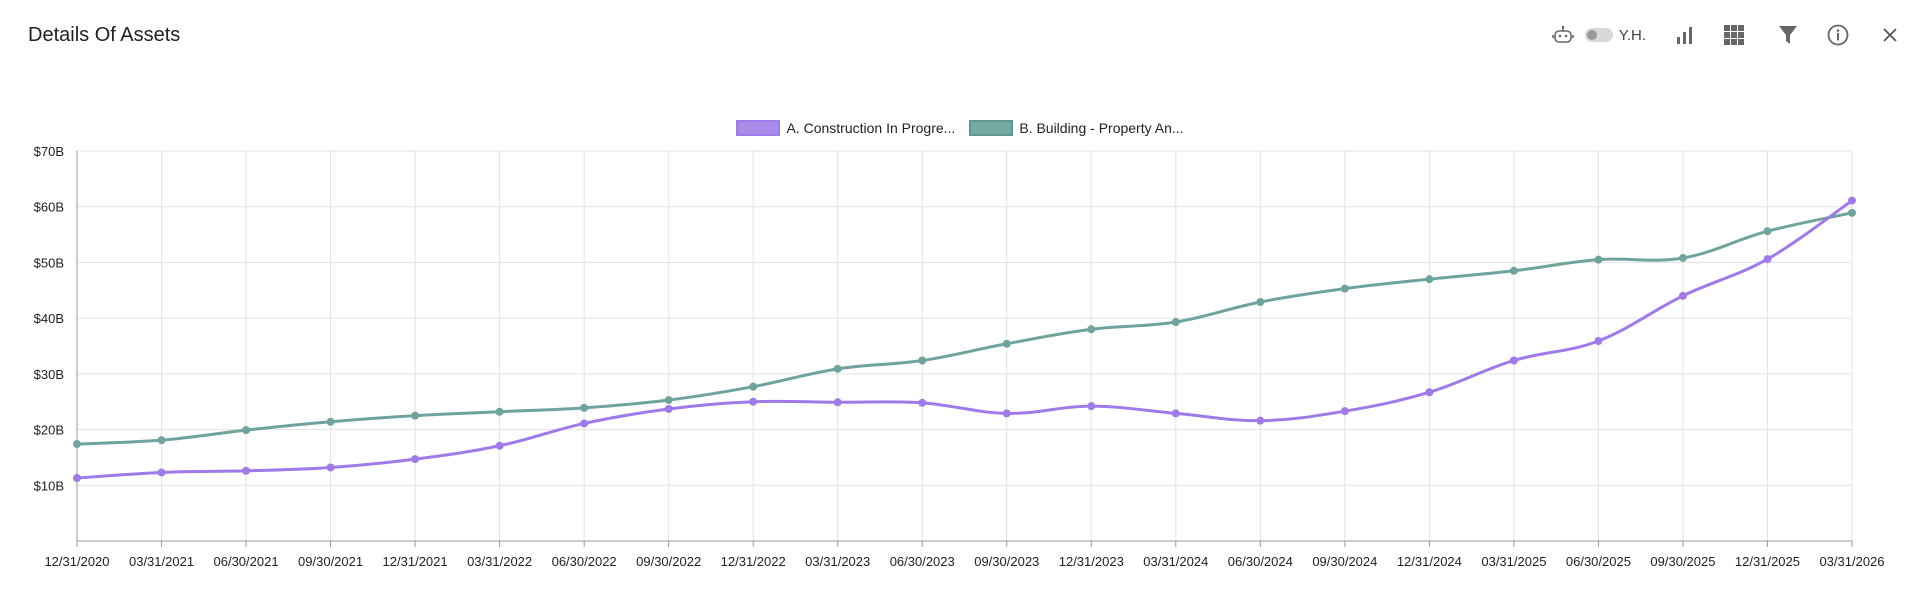 The width and height of the screenshot is (1920, 597). I want to click on x-tick-label: 06/30/2021, so click(246, 561).